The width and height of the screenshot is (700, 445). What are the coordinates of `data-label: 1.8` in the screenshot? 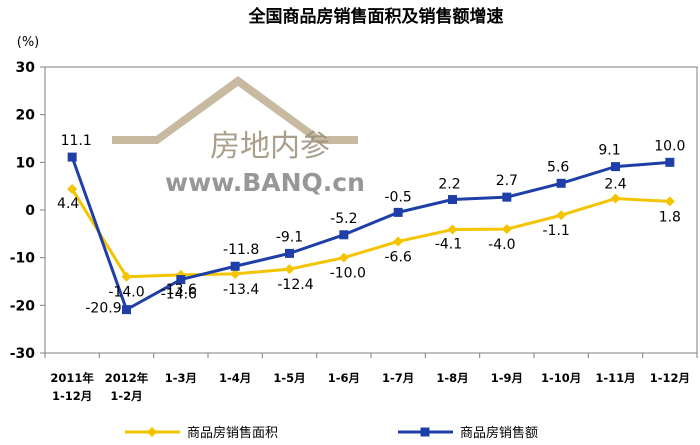 It's located at (670, 217).